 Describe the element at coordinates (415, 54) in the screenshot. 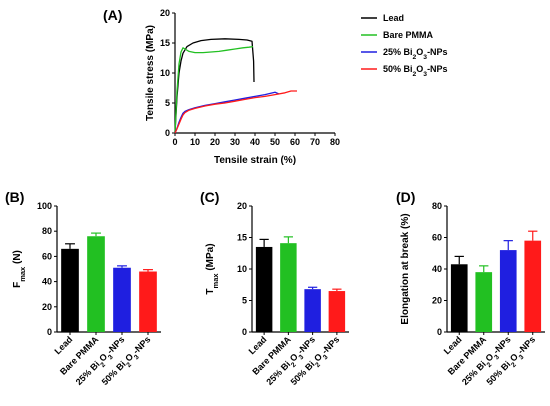

I see `legend-label: 25% Bi2O3-NPs` at that location.